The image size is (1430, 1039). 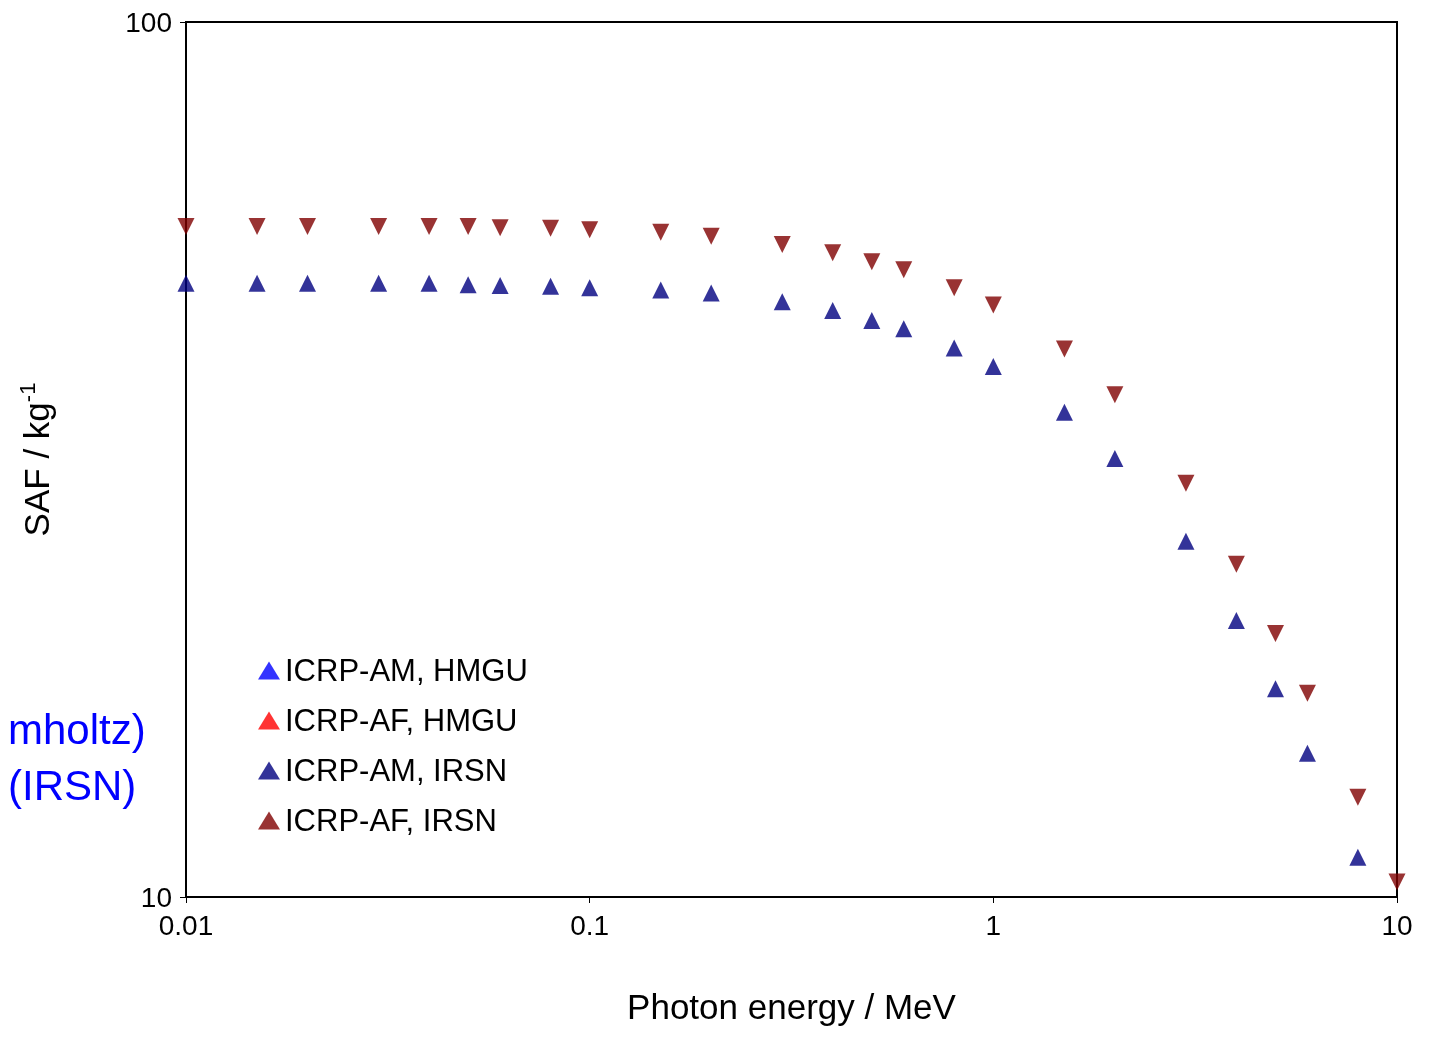 I want to click on legend-label: ICRP-AF, HMGU, so click(x=401, y=720).